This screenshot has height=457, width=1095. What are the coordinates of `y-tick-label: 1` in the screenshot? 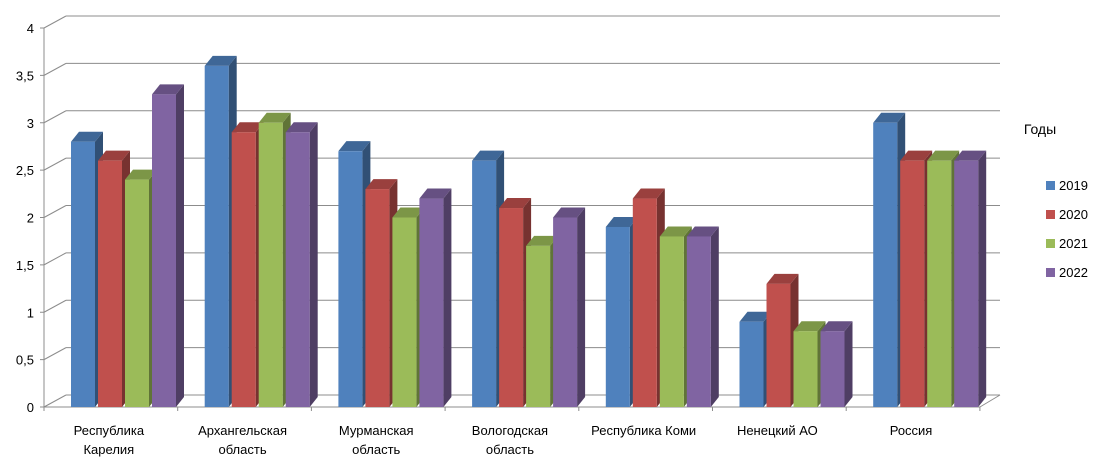 It's located at (30, 312).